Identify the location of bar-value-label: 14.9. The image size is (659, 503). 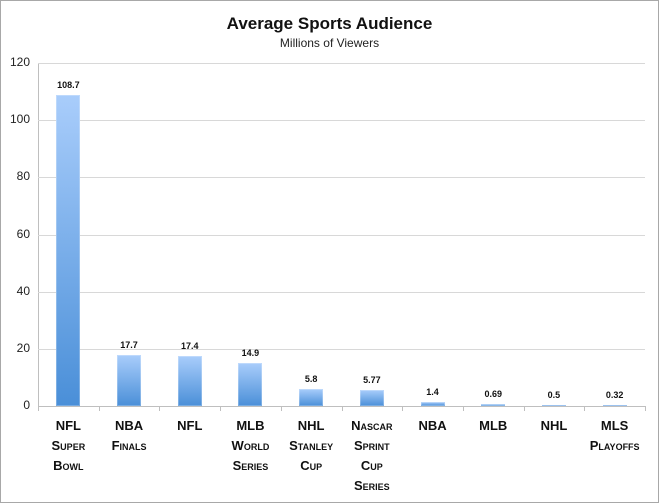
(250, 353).